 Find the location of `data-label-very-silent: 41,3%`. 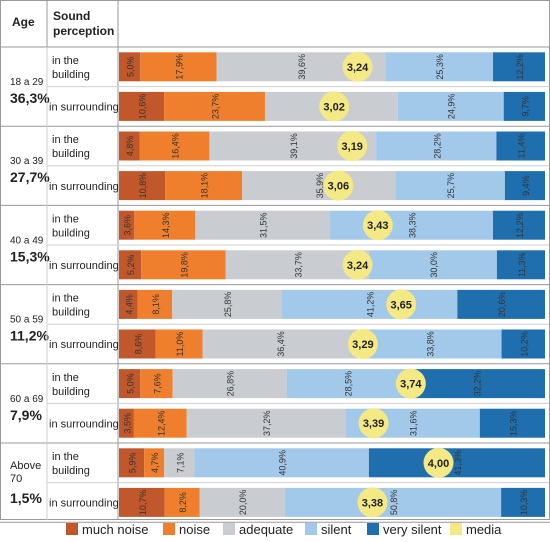

data-label-very-silent: 41,3% is located at coordinates (458, 463).